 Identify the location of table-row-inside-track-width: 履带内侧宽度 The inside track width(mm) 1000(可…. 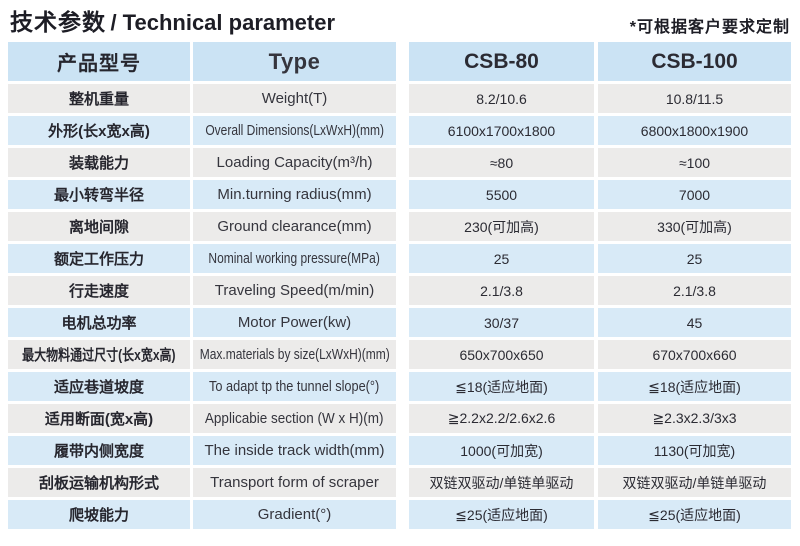
(399, 450).